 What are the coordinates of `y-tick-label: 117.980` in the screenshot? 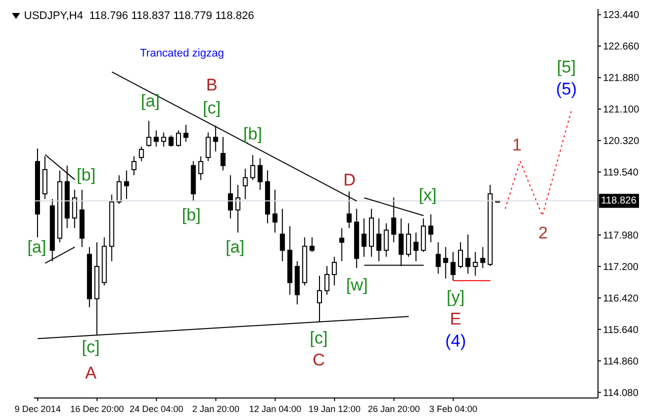 It's located at (621, 236).